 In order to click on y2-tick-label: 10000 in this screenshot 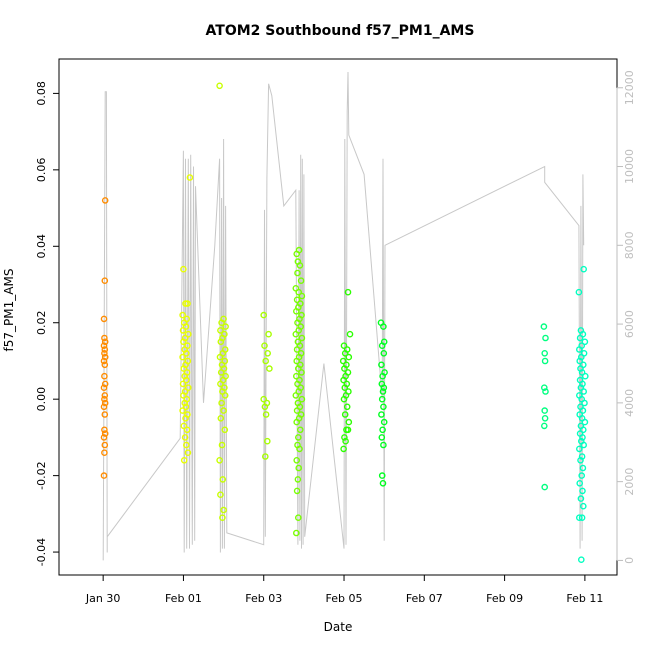, I will do `click(629, 166)`.